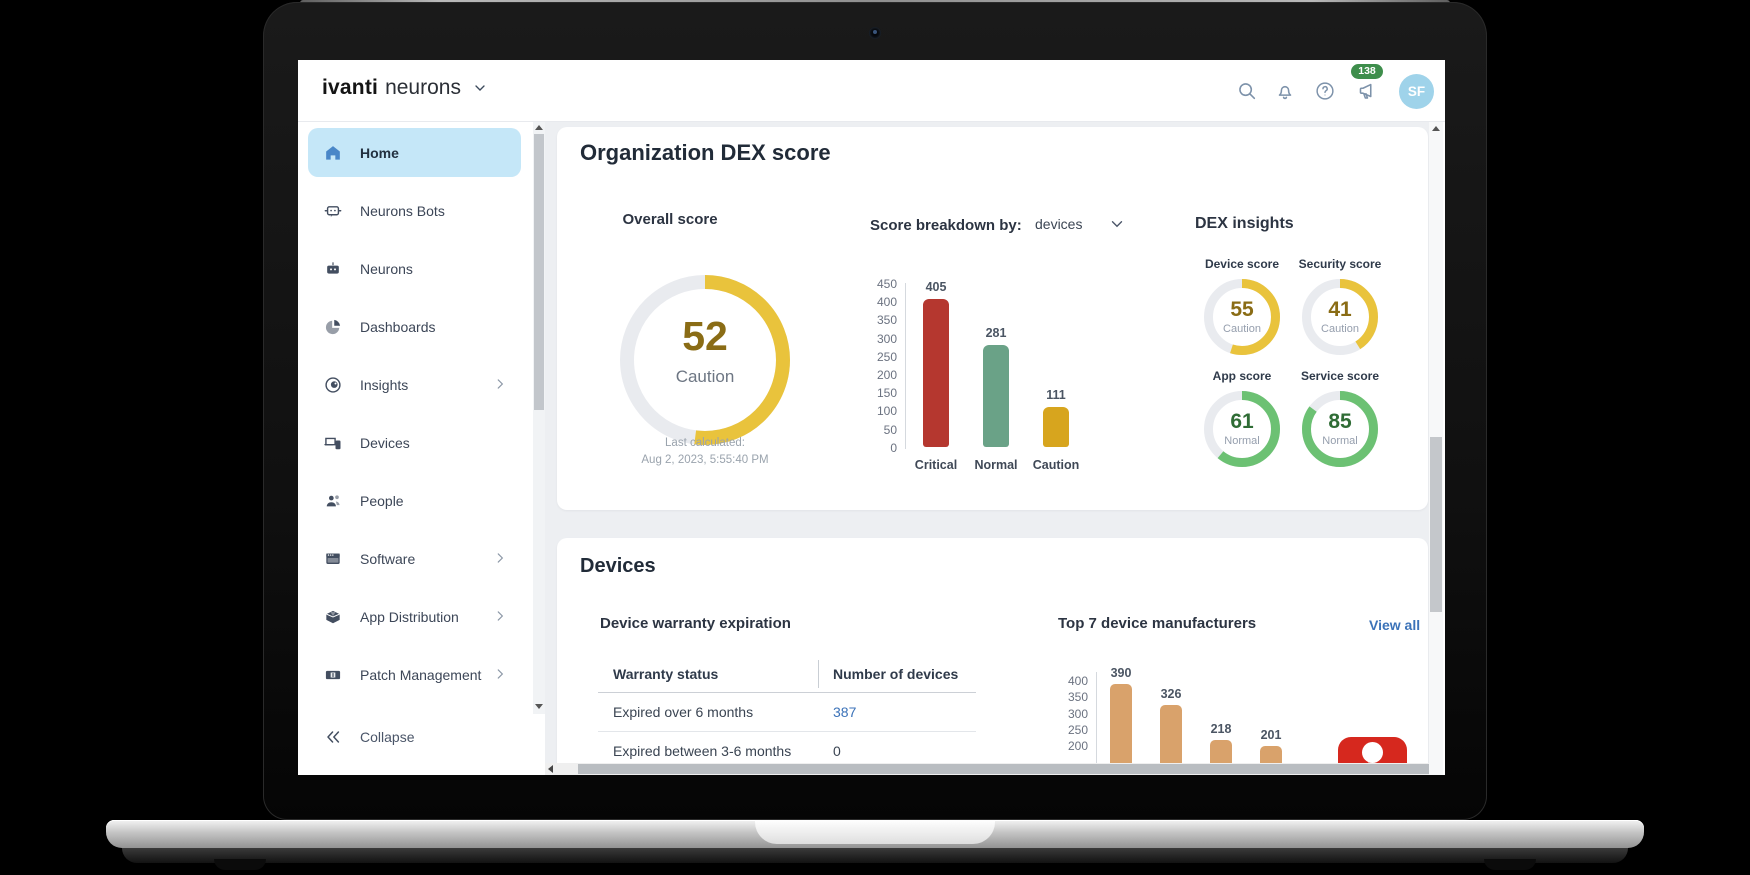 The height and width of the screenshot is (875, 1750). Describe the element at coordinates (1242, 264) in the screenshot. I see `gauge-label: Device score` at that location.